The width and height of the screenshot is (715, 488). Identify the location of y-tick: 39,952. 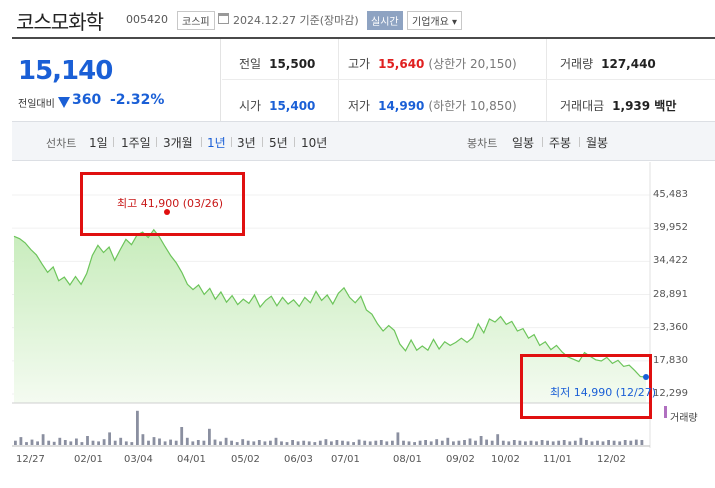
(670, 227).